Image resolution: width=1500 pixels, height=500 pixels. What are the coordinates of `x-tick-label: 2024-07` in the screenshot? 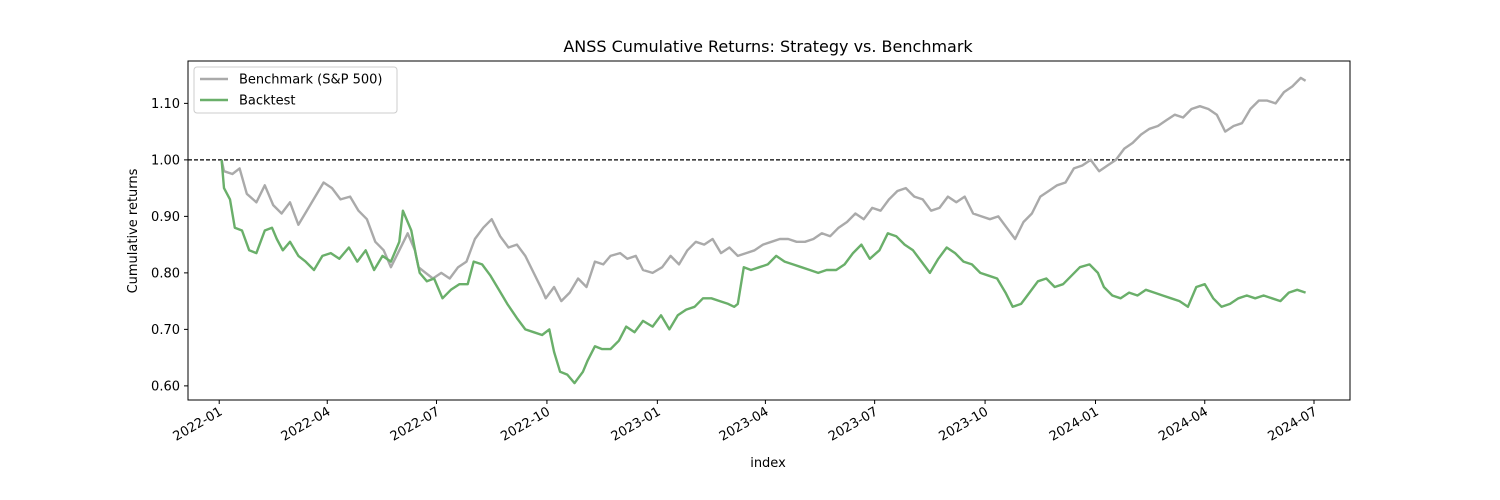 It's located at (1292, 424).